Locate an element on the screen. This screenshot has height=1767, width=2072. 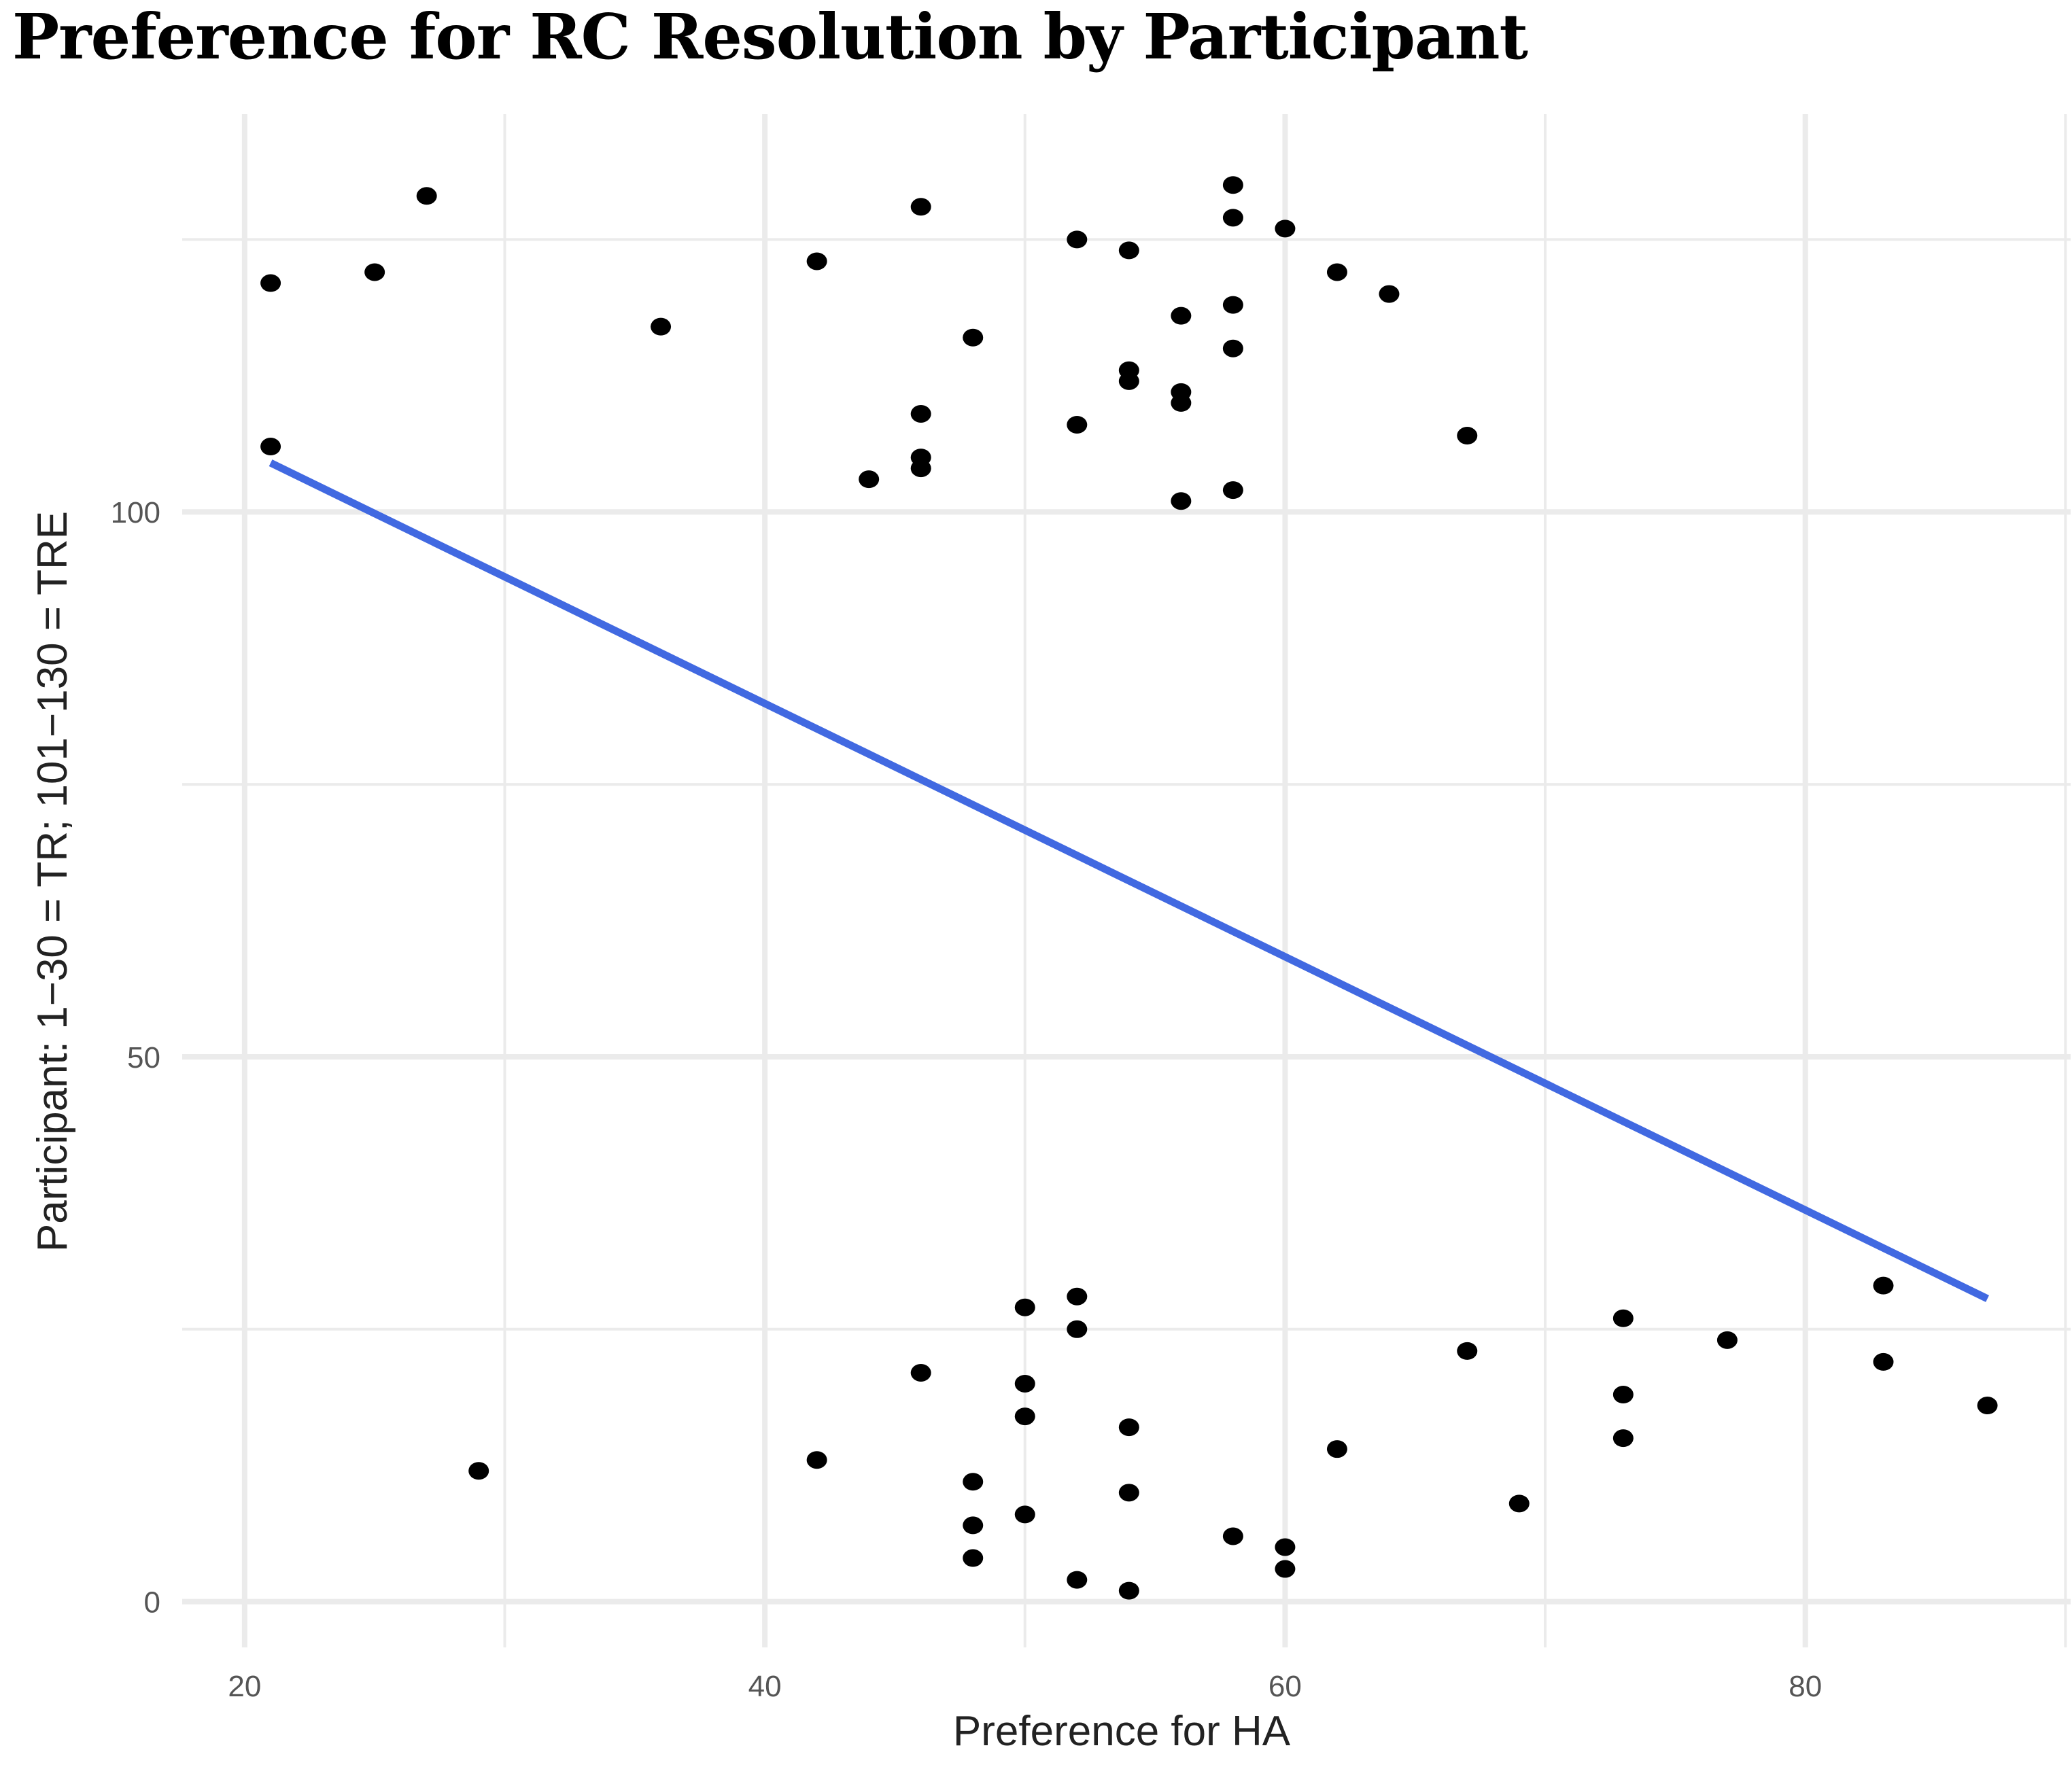
x-axis-title: Preference for HA is located at coordinates (1122, 1731).